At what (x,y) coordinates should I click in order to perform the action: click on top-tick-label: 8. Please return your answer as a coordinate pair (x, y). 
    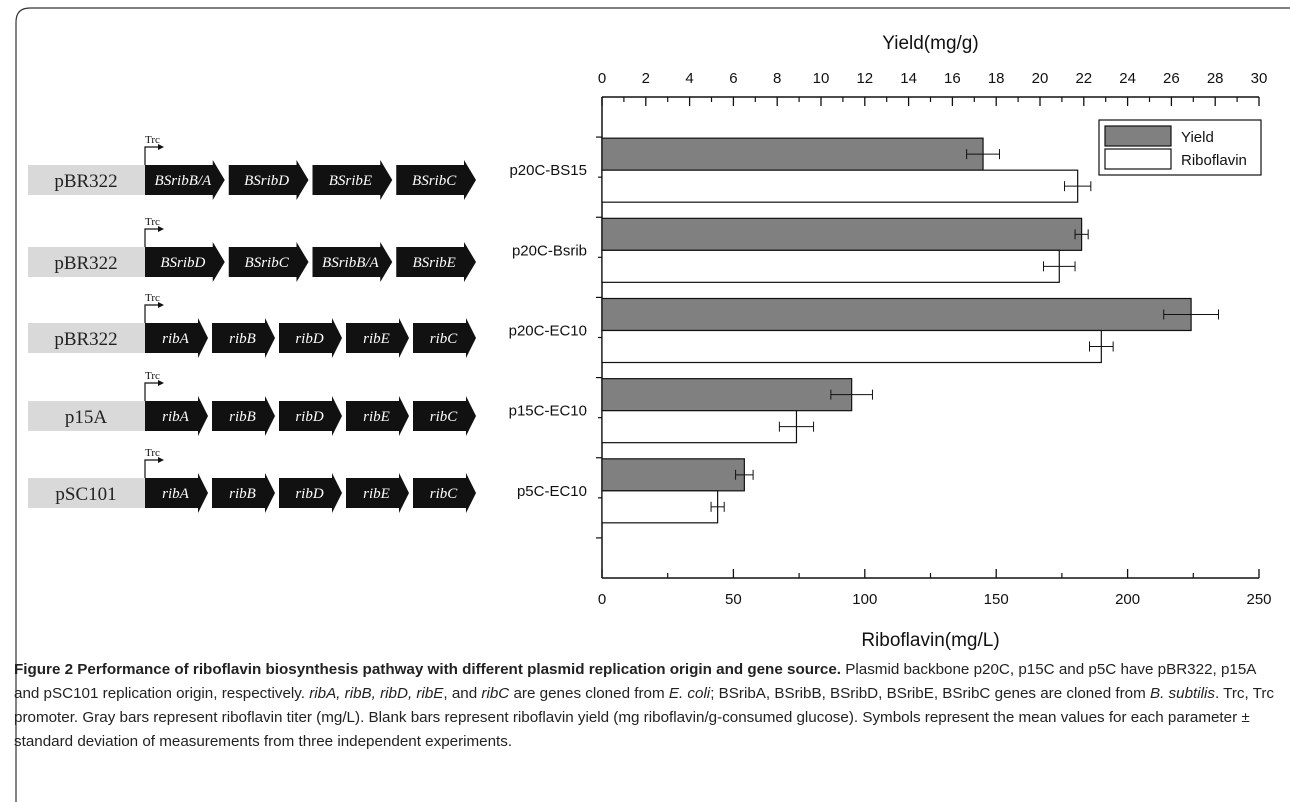
    Looking at the image, I should click on (777, 78).